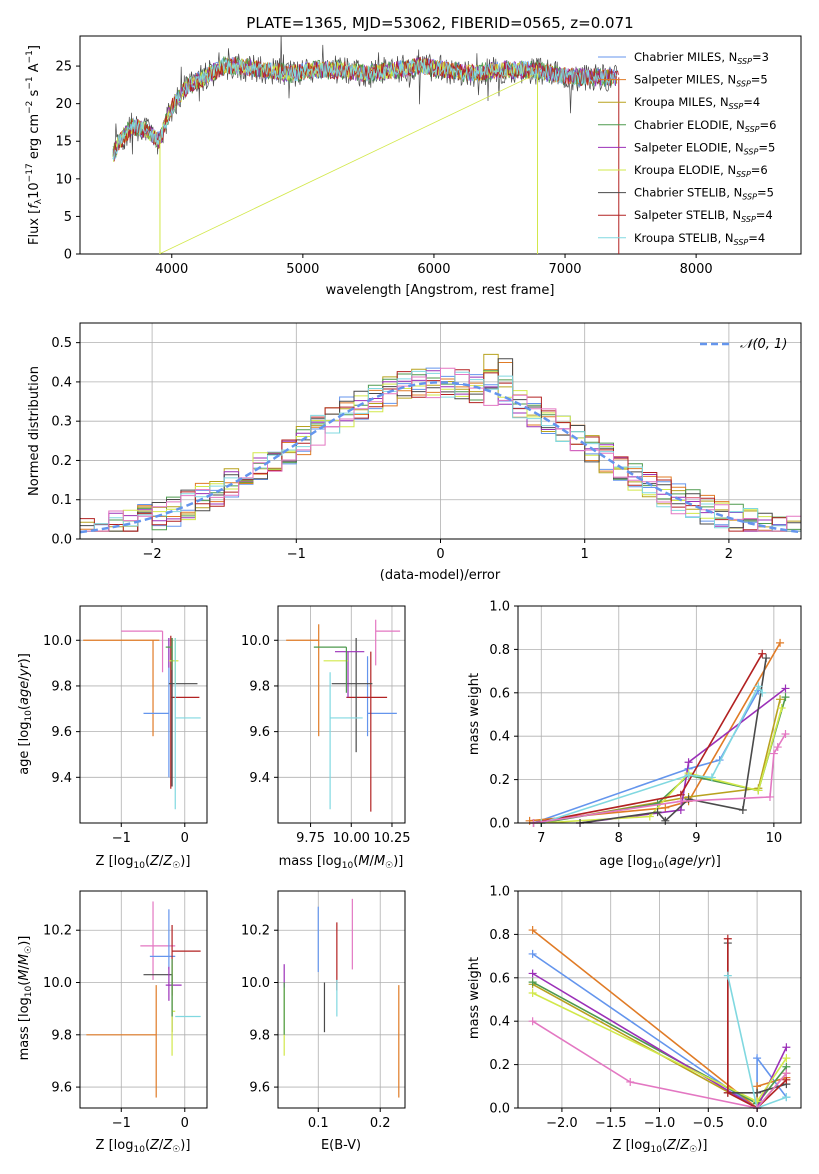 The height and width of the screenshot is (1174, 819). What do you see at coordinates (499, 1022) in the screenshot?
I see `p-mwZ-ytick-label-2: 0.4` at bounding box center [499, 1022].